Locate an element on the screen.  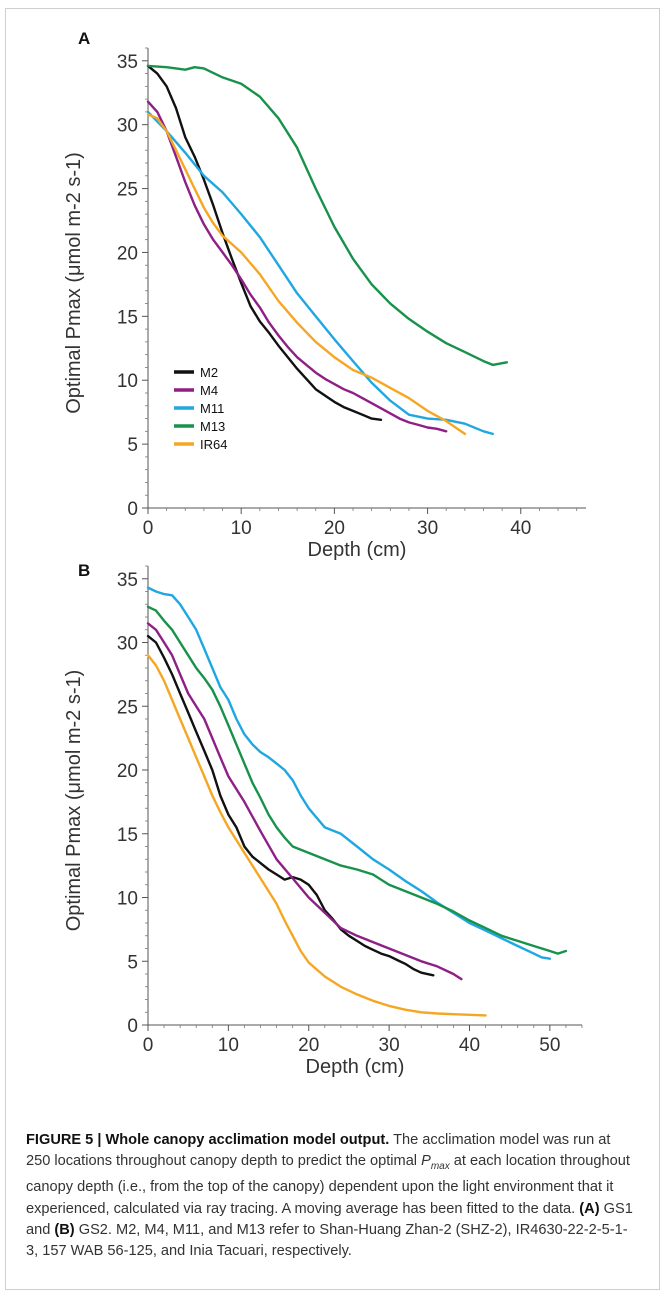
legend-label: M11 is located at coordinates (212, 408).